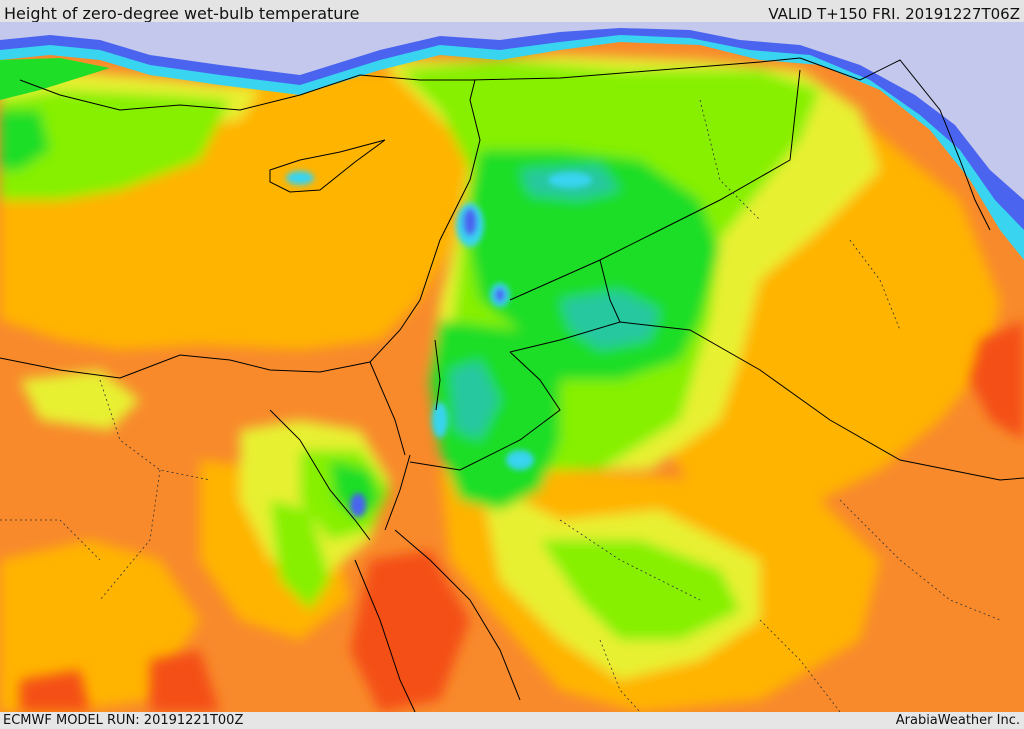  I want to click on border-jordan-saudi, so click(485, 411).